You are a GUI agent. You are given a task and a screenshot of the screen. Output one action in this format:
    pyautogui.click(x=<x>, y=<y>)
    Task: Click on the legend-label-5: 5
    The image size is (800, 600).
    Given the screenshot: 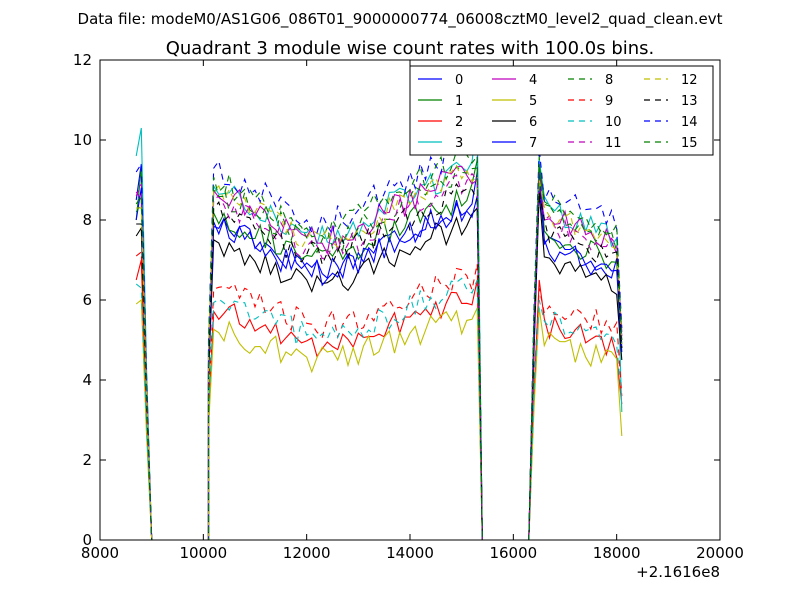 What is the action you would take?
    pyautogui.click(x=533, y=101)
    